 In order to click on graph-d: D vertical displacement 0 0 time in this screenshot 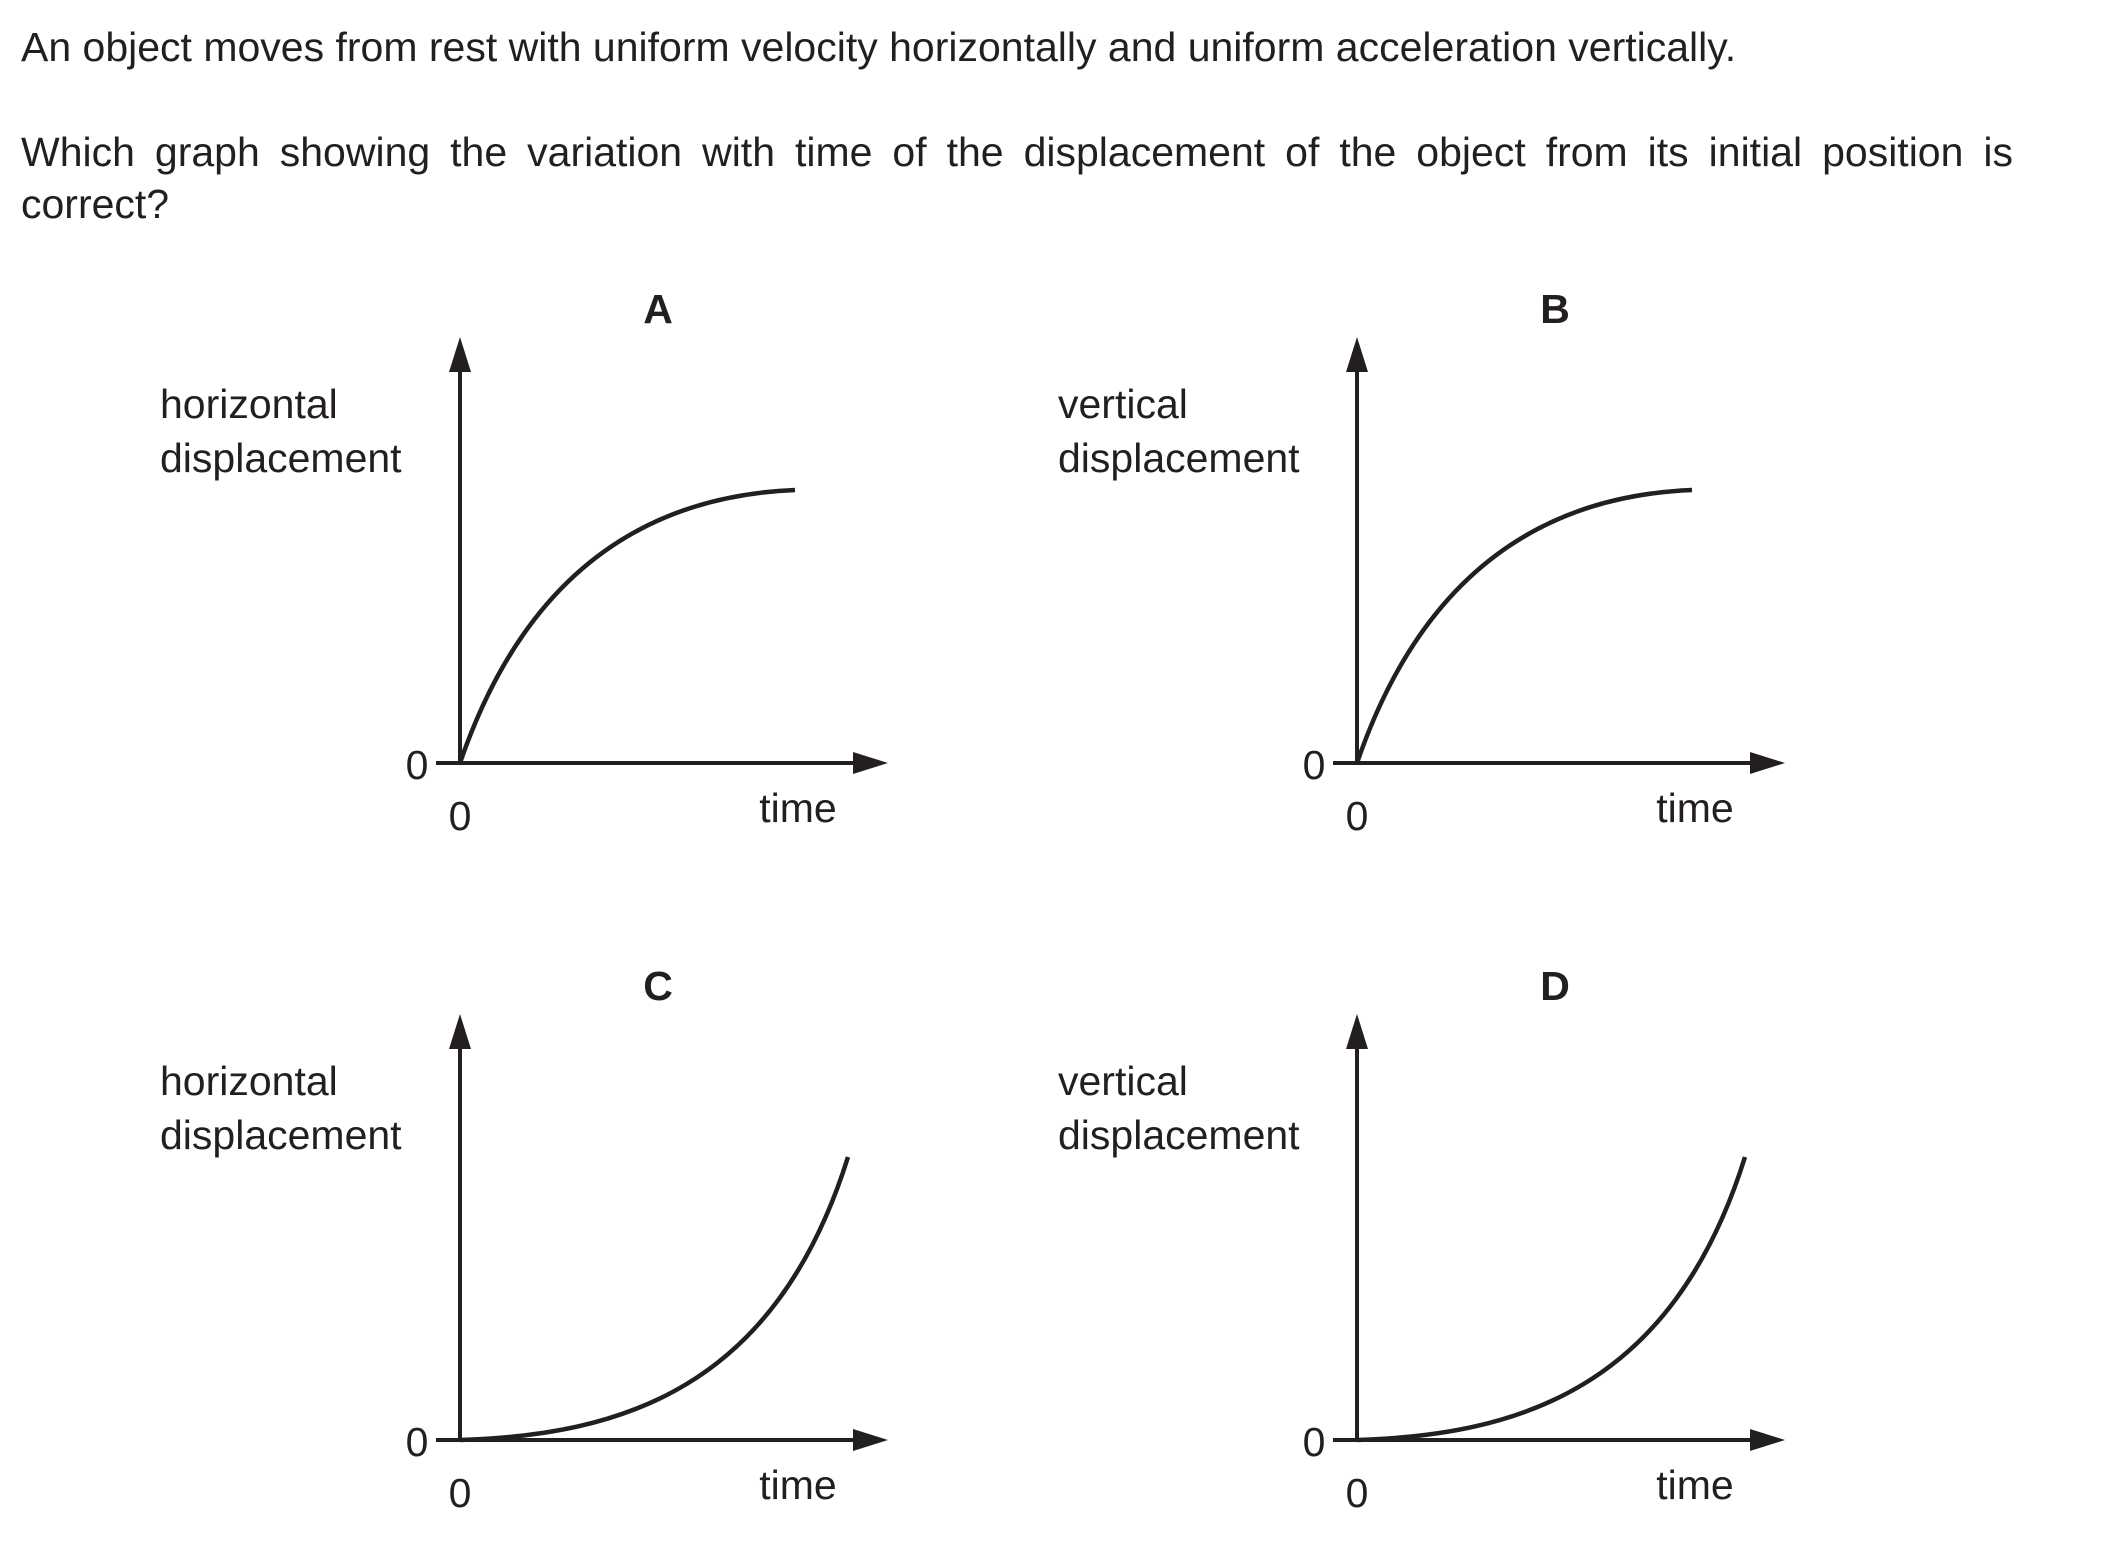, I will do `click(1421, 1239)`.